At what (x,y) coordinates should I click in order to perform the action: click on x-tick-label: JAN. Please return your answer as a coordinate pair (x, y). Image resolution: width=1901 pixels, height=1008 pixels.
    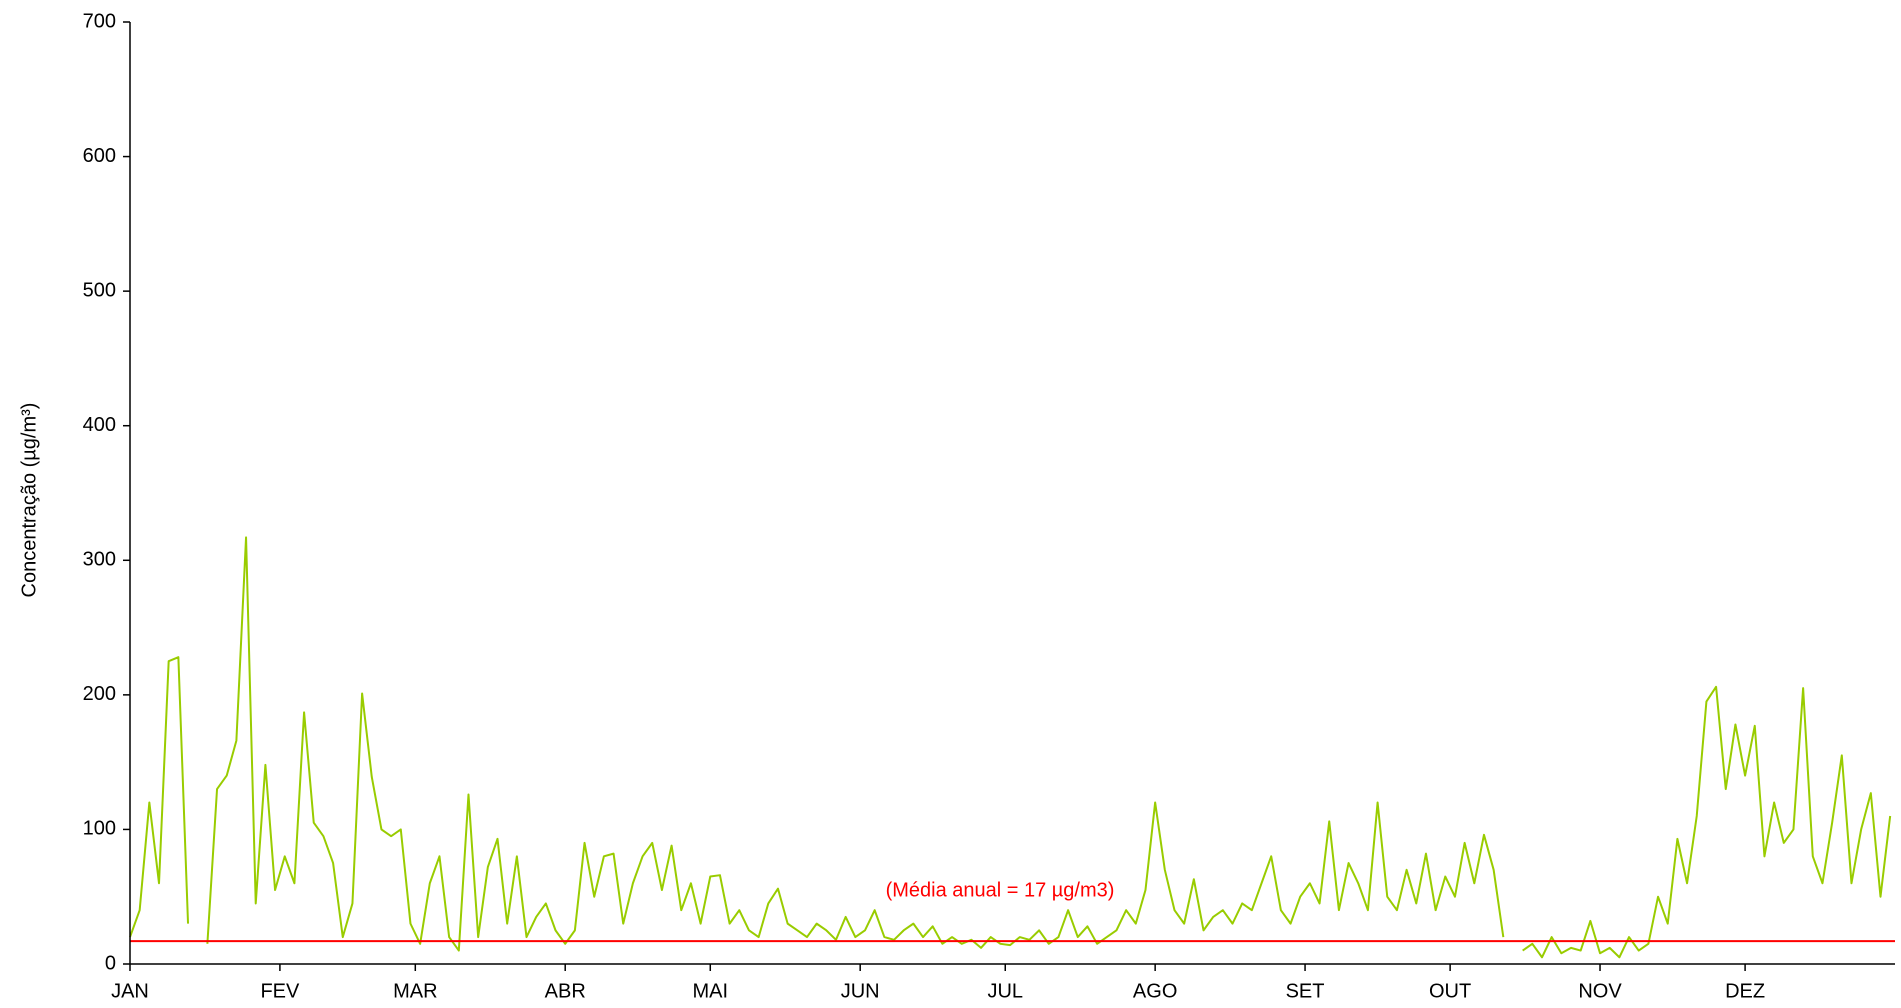
    Looking at the image, I should click on (130, 991).